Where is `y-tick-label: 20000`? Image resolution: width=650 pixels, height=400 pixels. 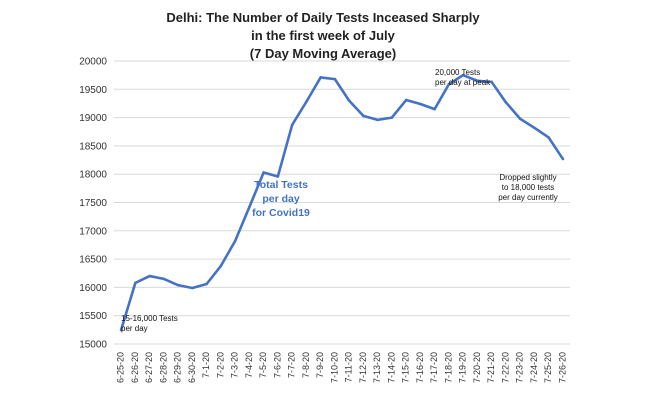
y-tick-label: 20000 is located at coordinates (93, 62).